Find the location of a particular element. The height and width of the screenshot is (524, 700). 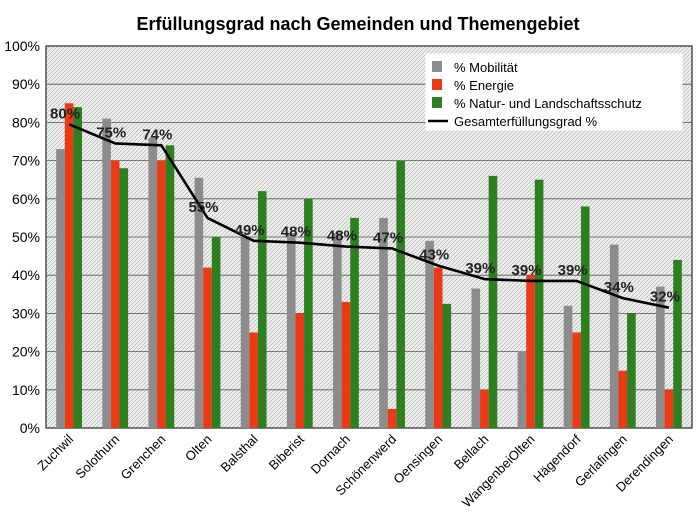

y-tick-label: 30% is located at coordinates (26, 313).